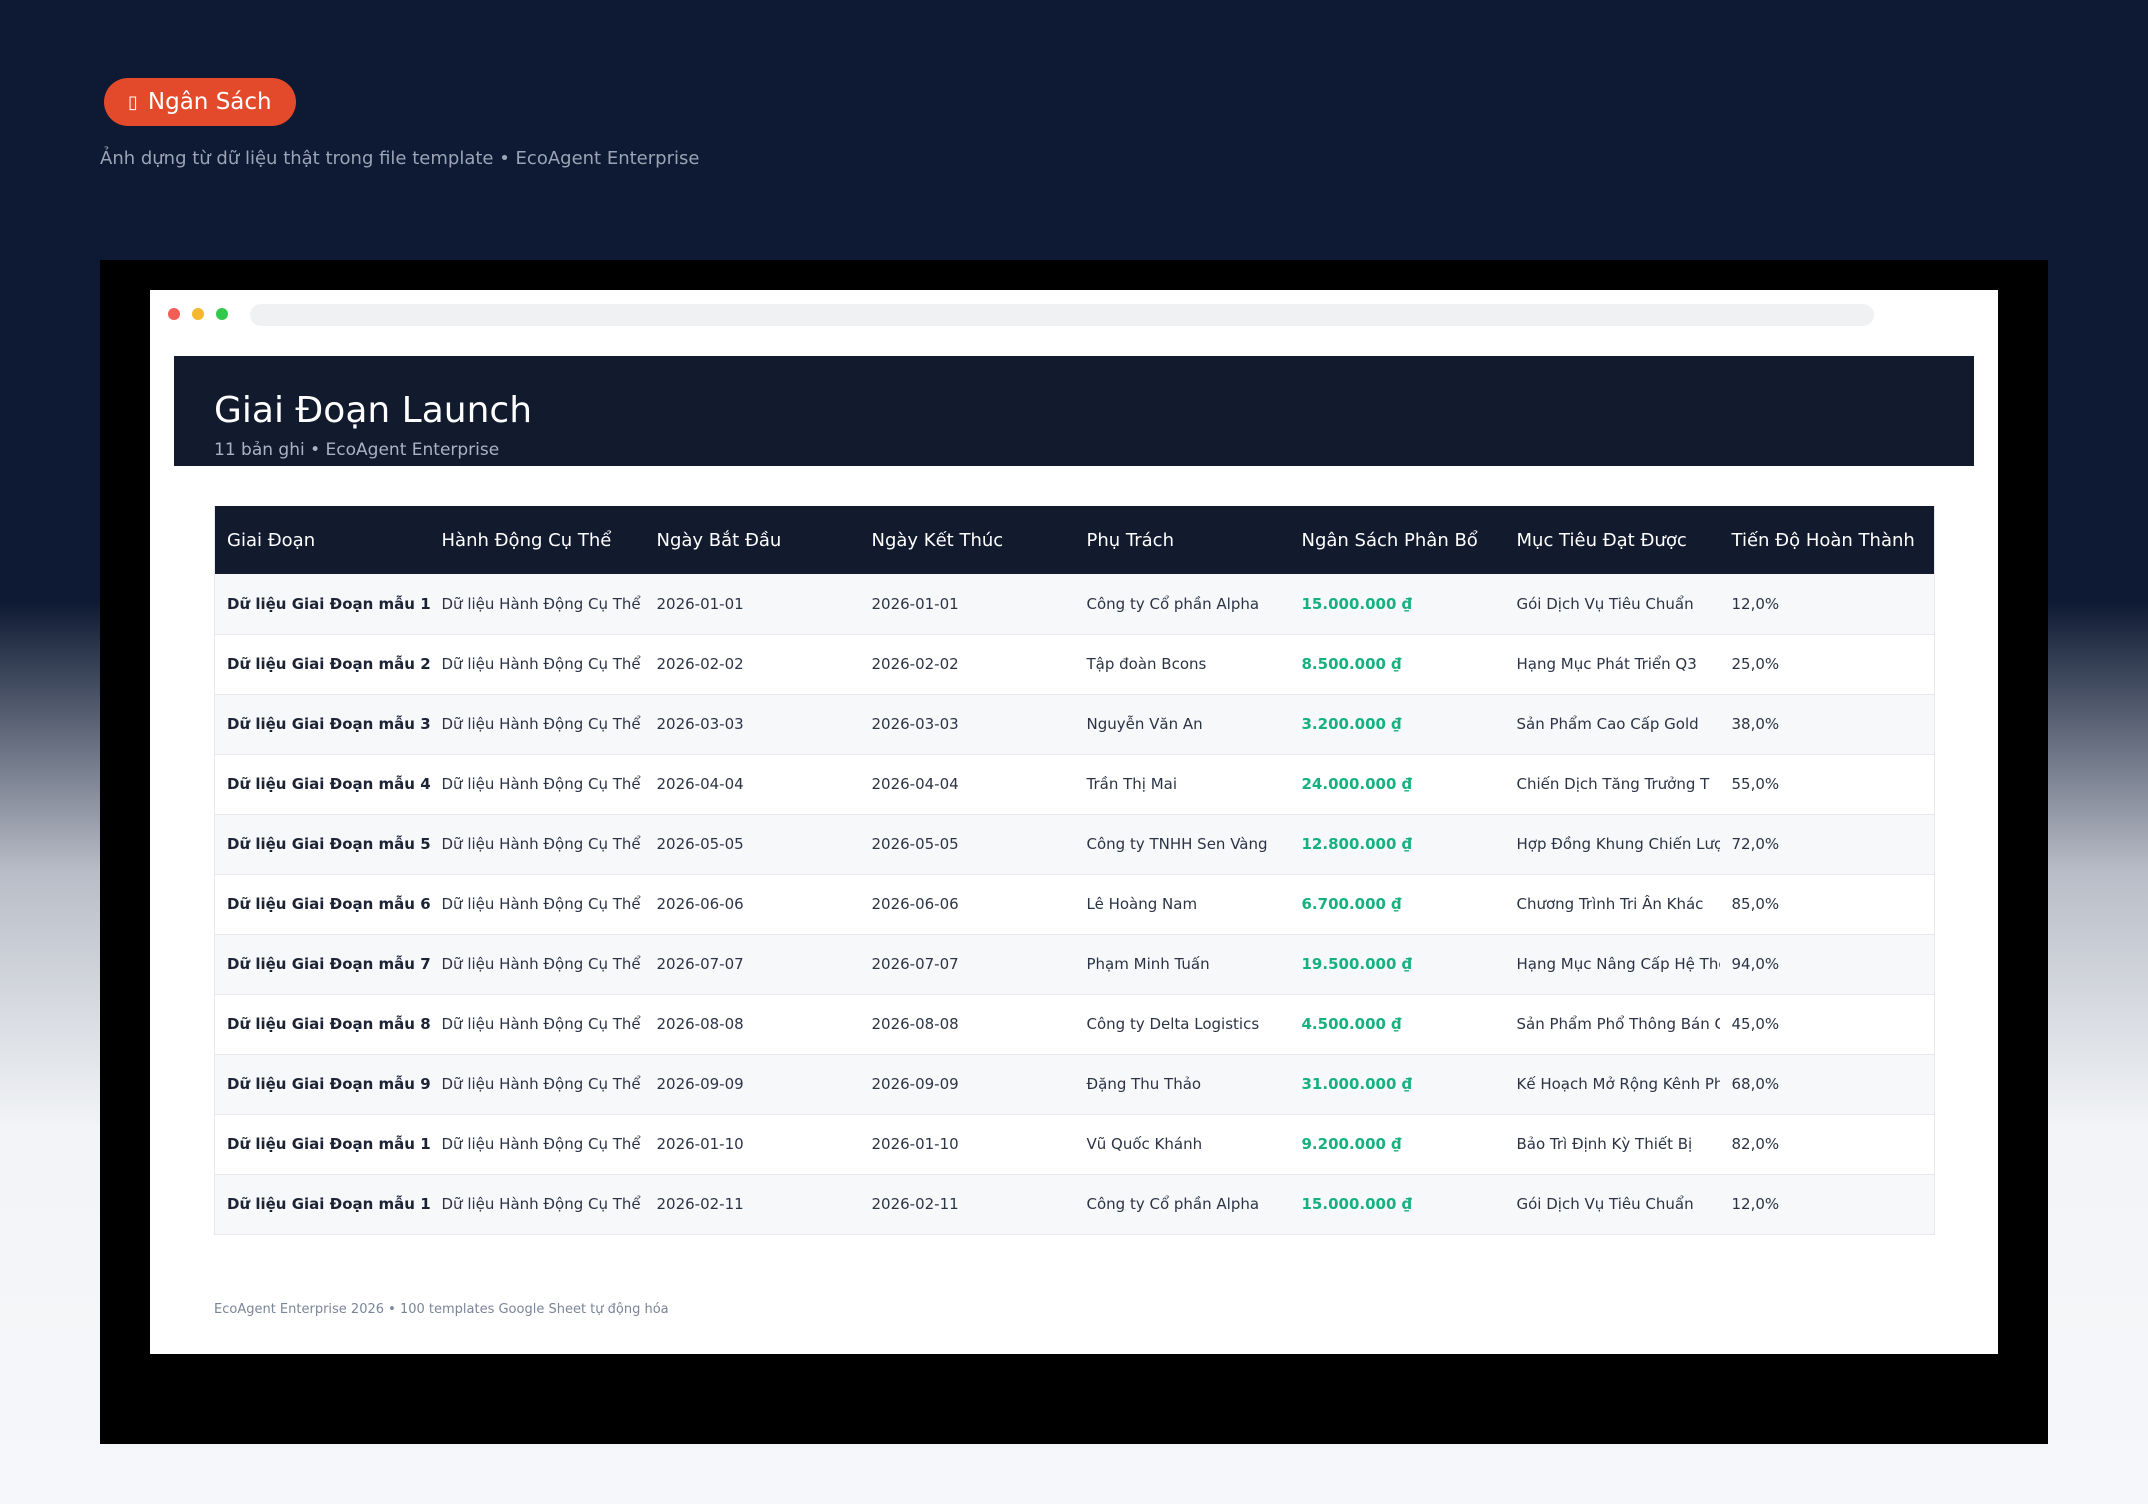 The image size is (2148, 1504). Describe the element at coordinates (1606, 664) in the screenshot. I see `table-cell: Hạng Mục Phát Triển Q3` at that location.